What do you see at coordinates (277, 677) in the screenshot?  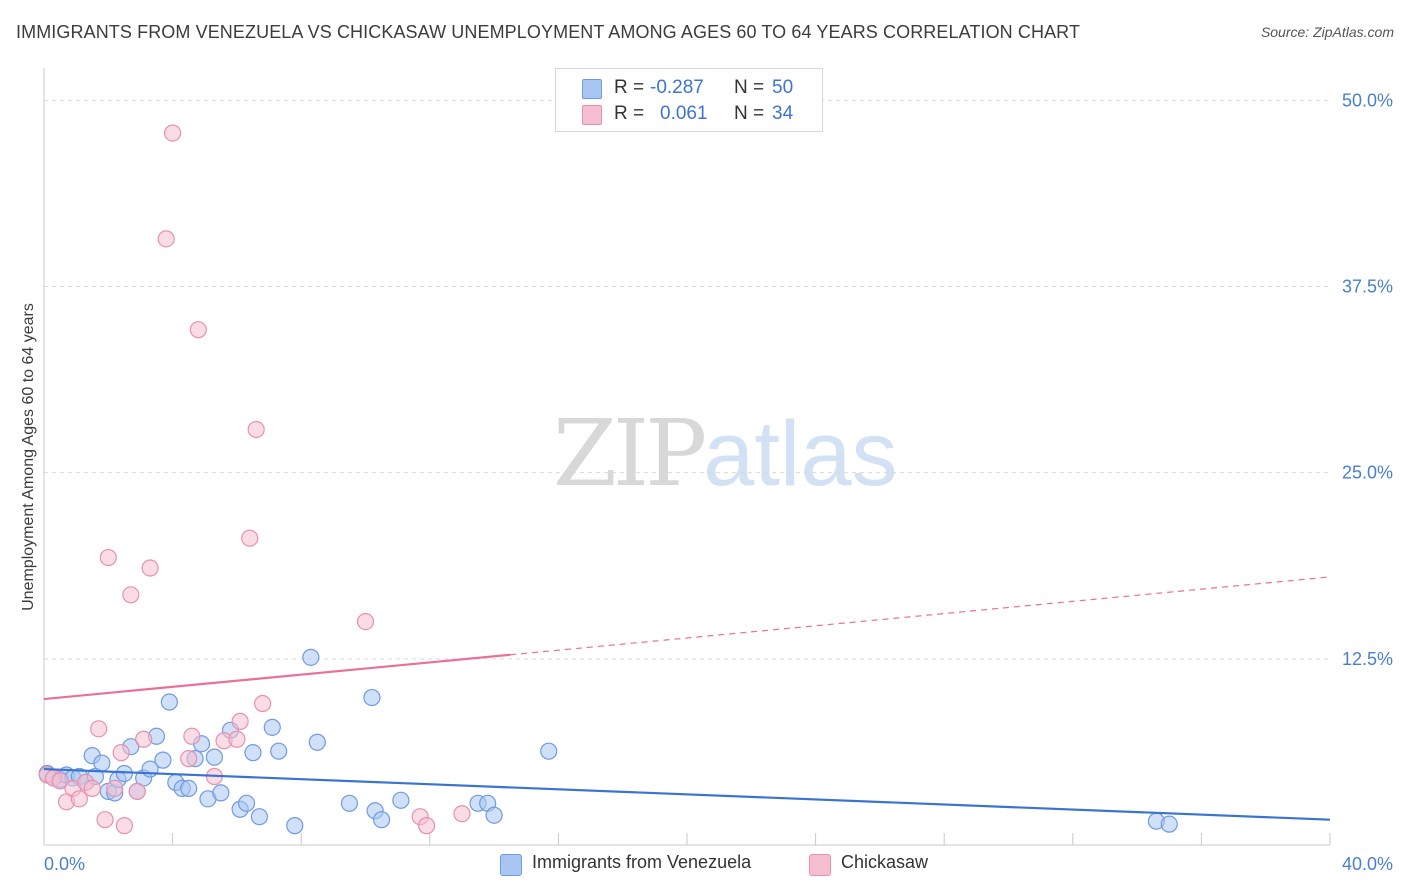 I see `chickasaw-trend-line` at bounding box center [277, 677].